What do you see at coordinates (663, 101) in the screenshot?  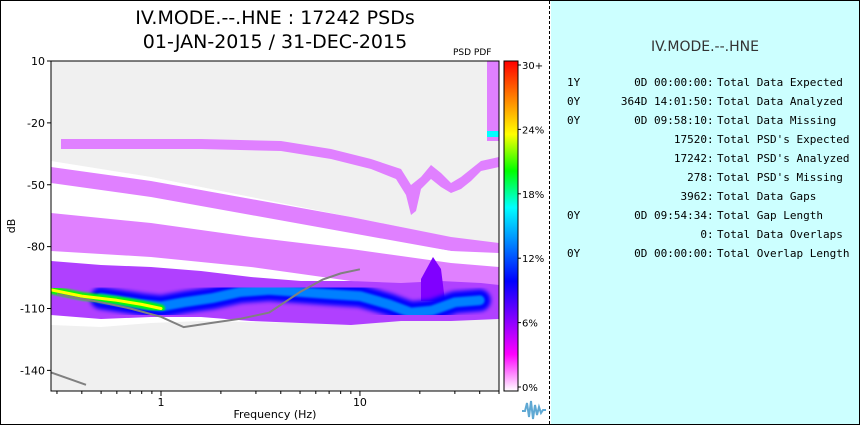 I see `stat-value: 364D 14:01:50` at bounding box center [663, 101].